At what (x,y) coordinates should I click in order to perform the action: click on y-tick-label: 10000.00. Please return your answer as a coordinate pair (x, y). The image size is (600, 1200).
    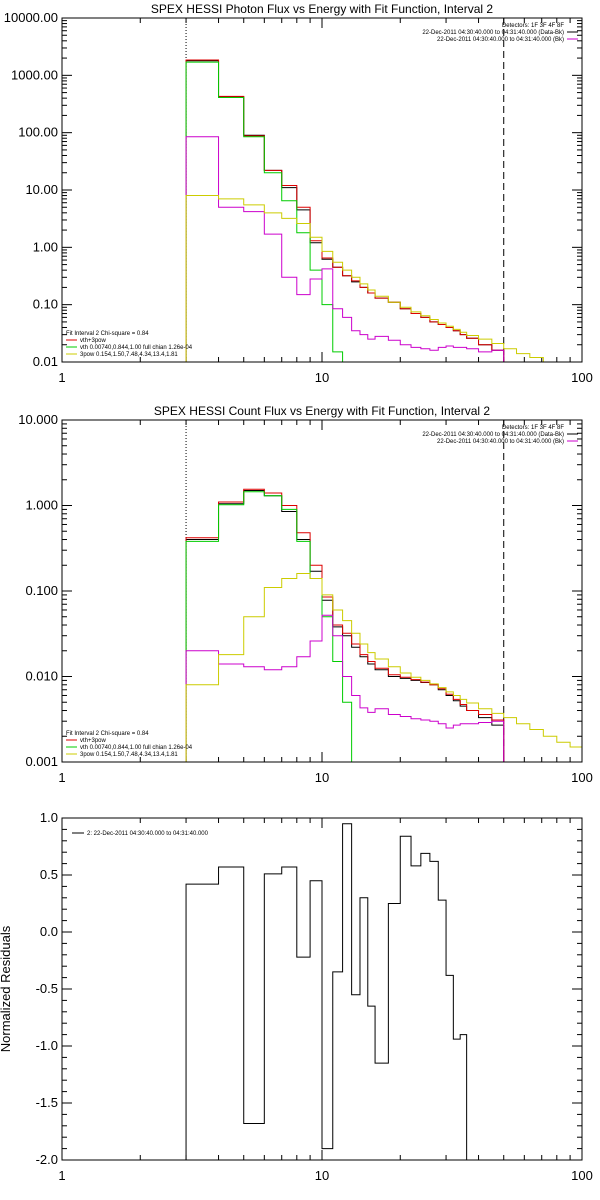
    Looking at the image, I should click on (31, 17).